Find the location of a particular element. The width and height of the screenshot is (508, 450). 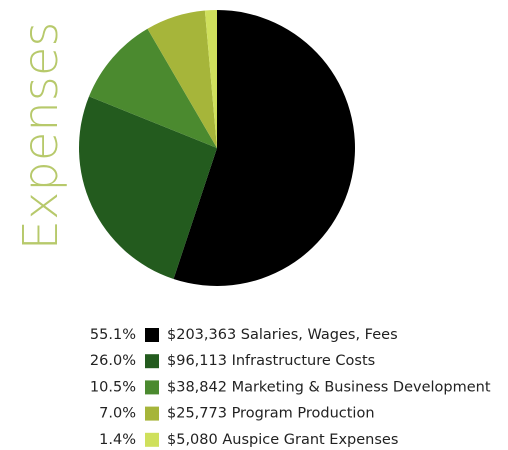

legend-label: $25,773 Program Production is located at coordinates (271, 414).